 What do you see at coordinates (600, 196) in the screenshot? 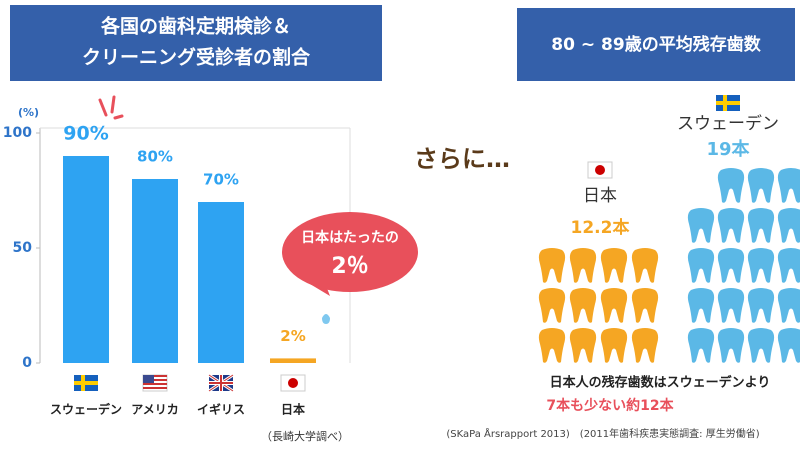
I see `category-label: 日本` at bounding box center [600, 196].